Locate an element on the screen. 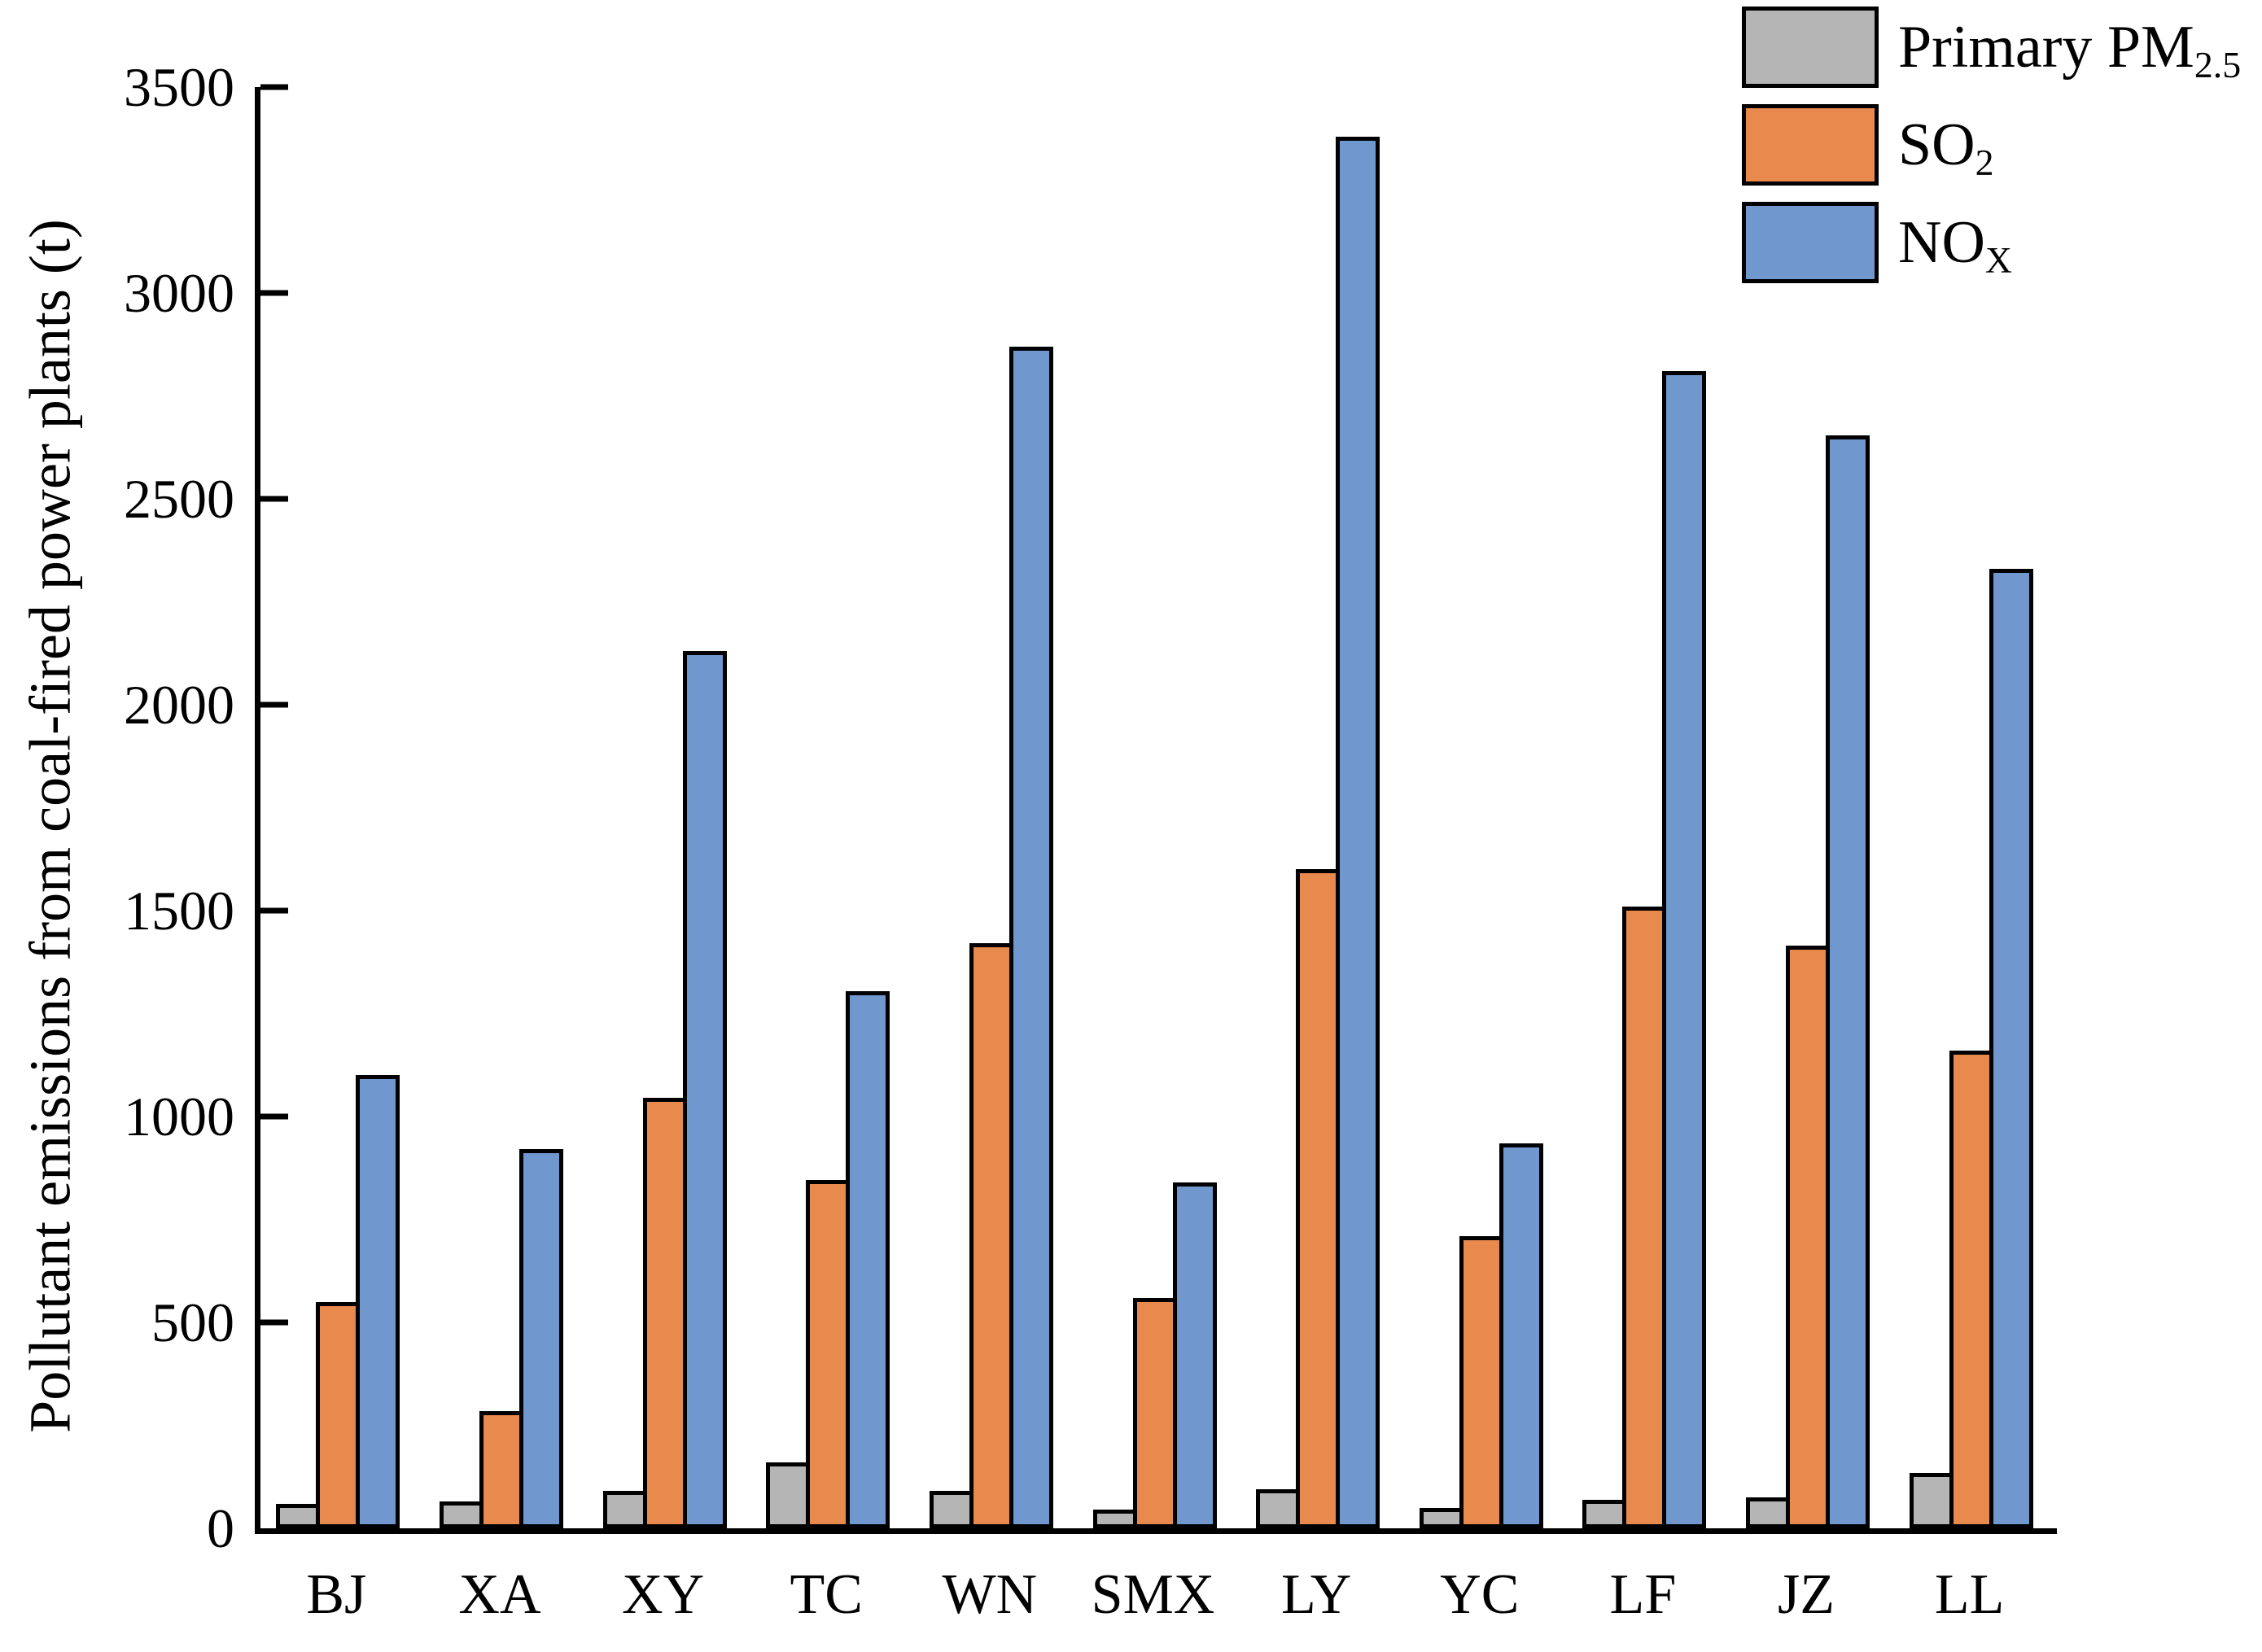 The image size is (2262, 1652). legend-label-Primary-PM2.5: Primary PM2.5 is located at coordinates (2070, 49).